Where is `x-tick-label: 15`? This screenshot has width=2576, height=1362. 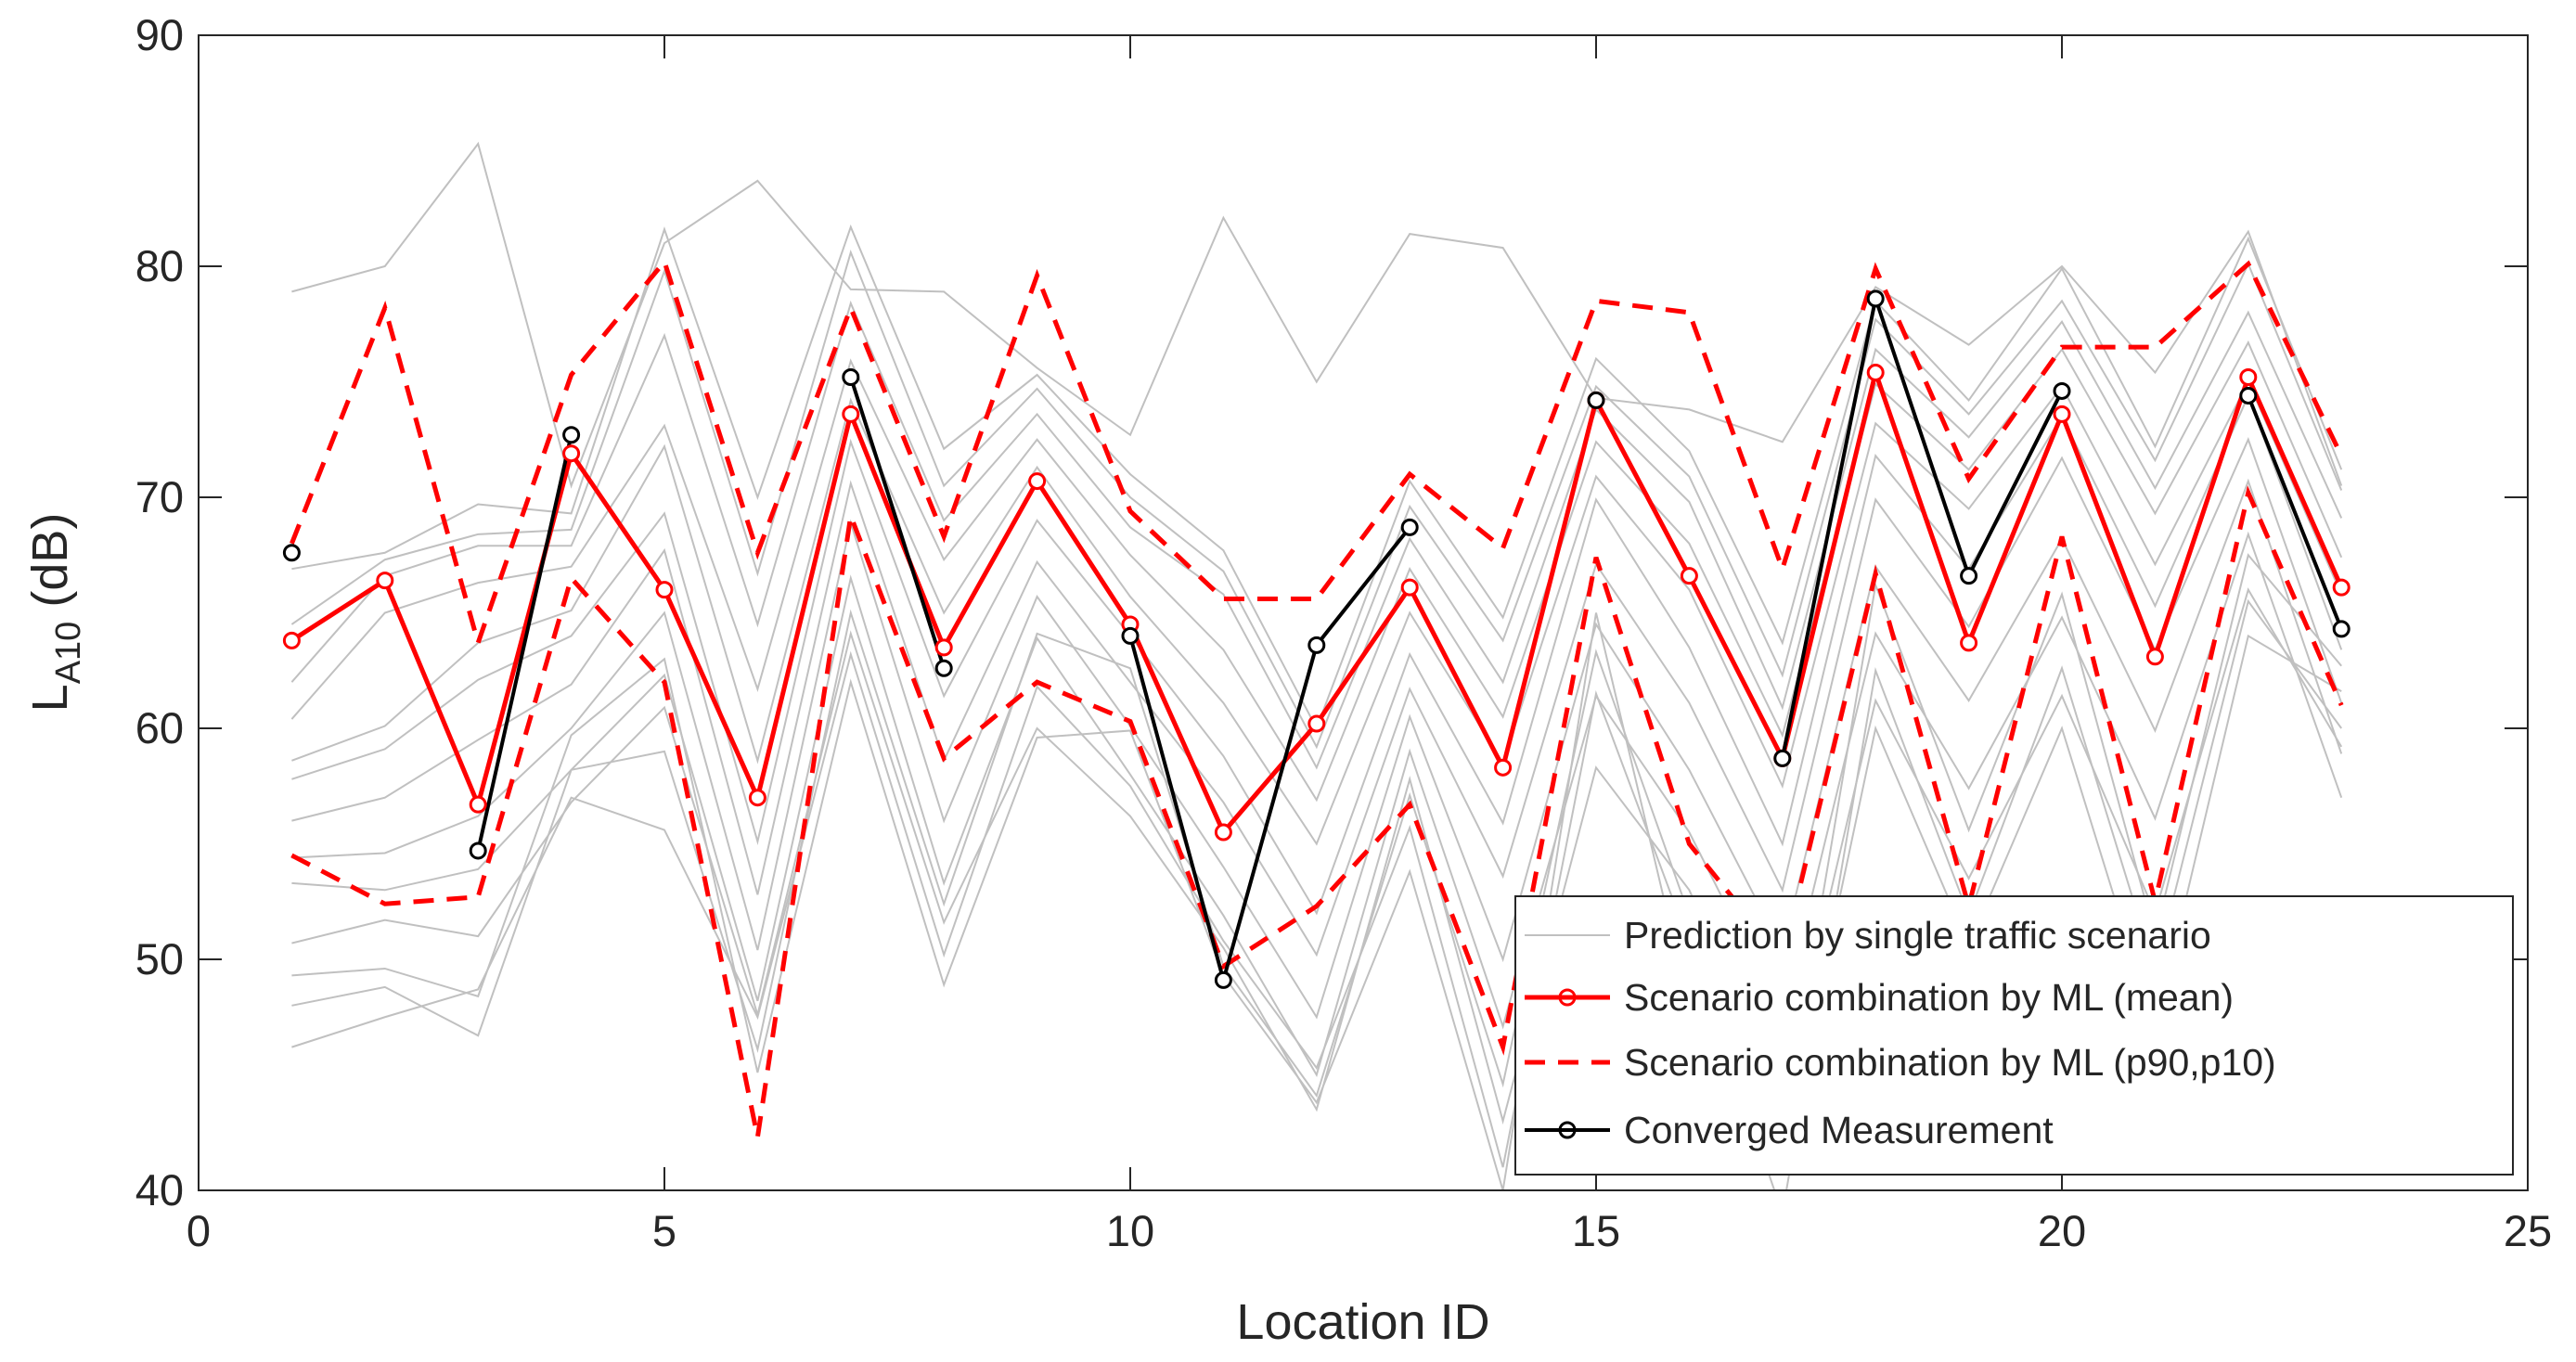 x-tick-label: 15 is located at coordinates (1596, 1230).